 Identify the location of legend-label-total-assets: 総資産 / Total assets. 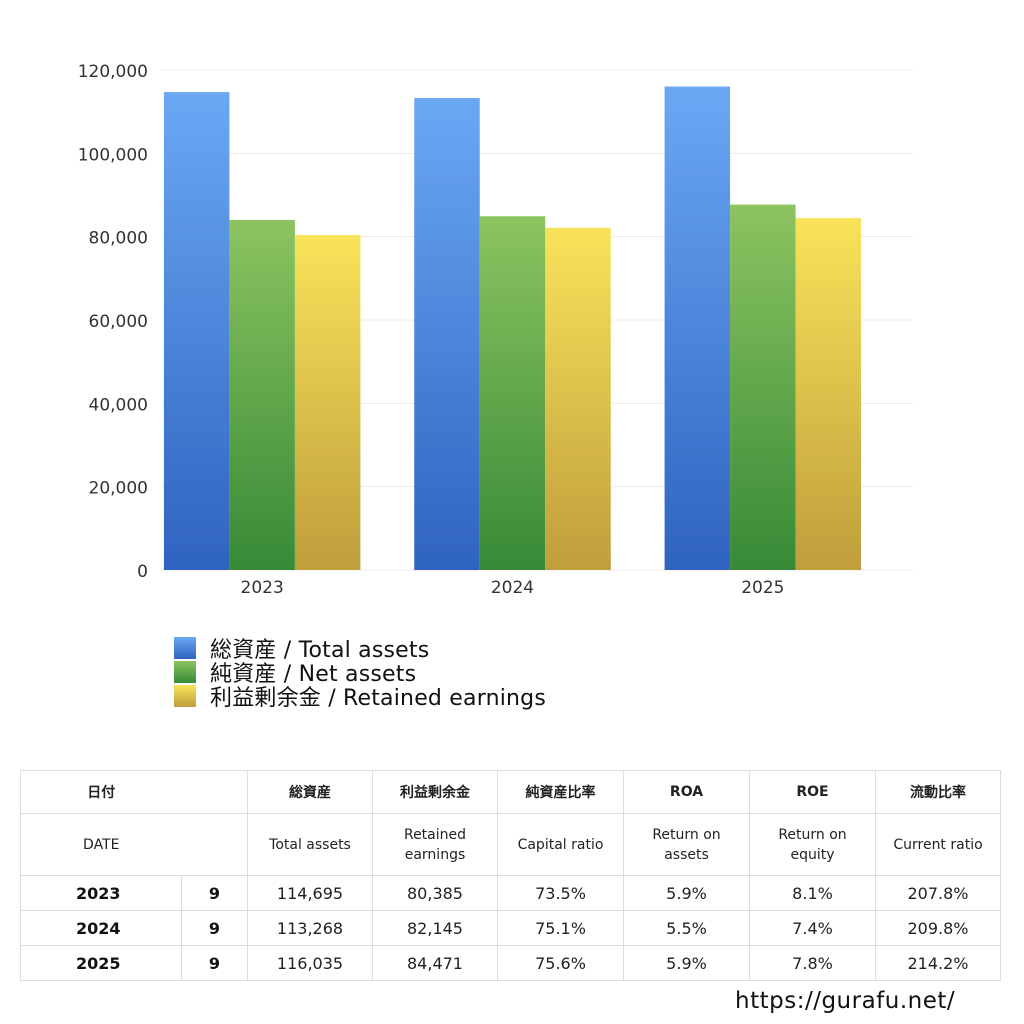
(320, 650).